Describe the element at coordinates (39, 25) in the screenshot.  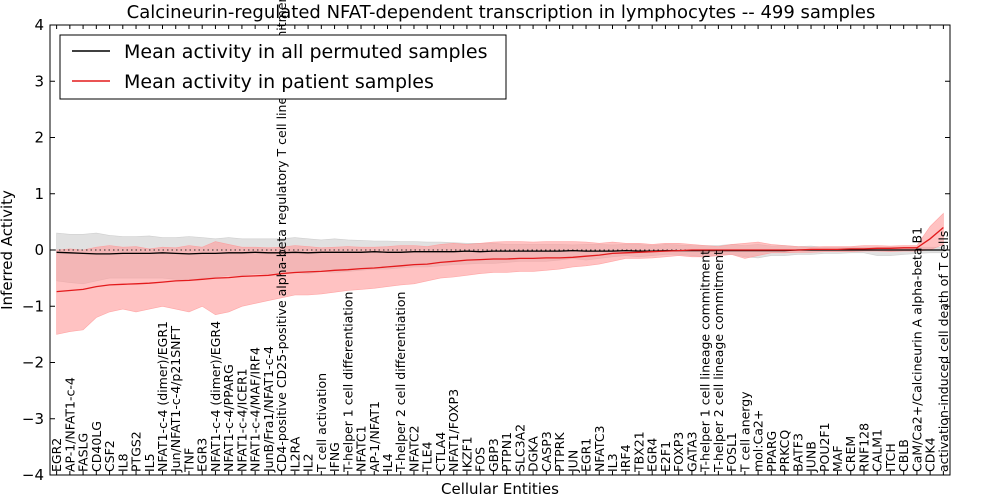
I see `y-tick-label: 4` at that location.